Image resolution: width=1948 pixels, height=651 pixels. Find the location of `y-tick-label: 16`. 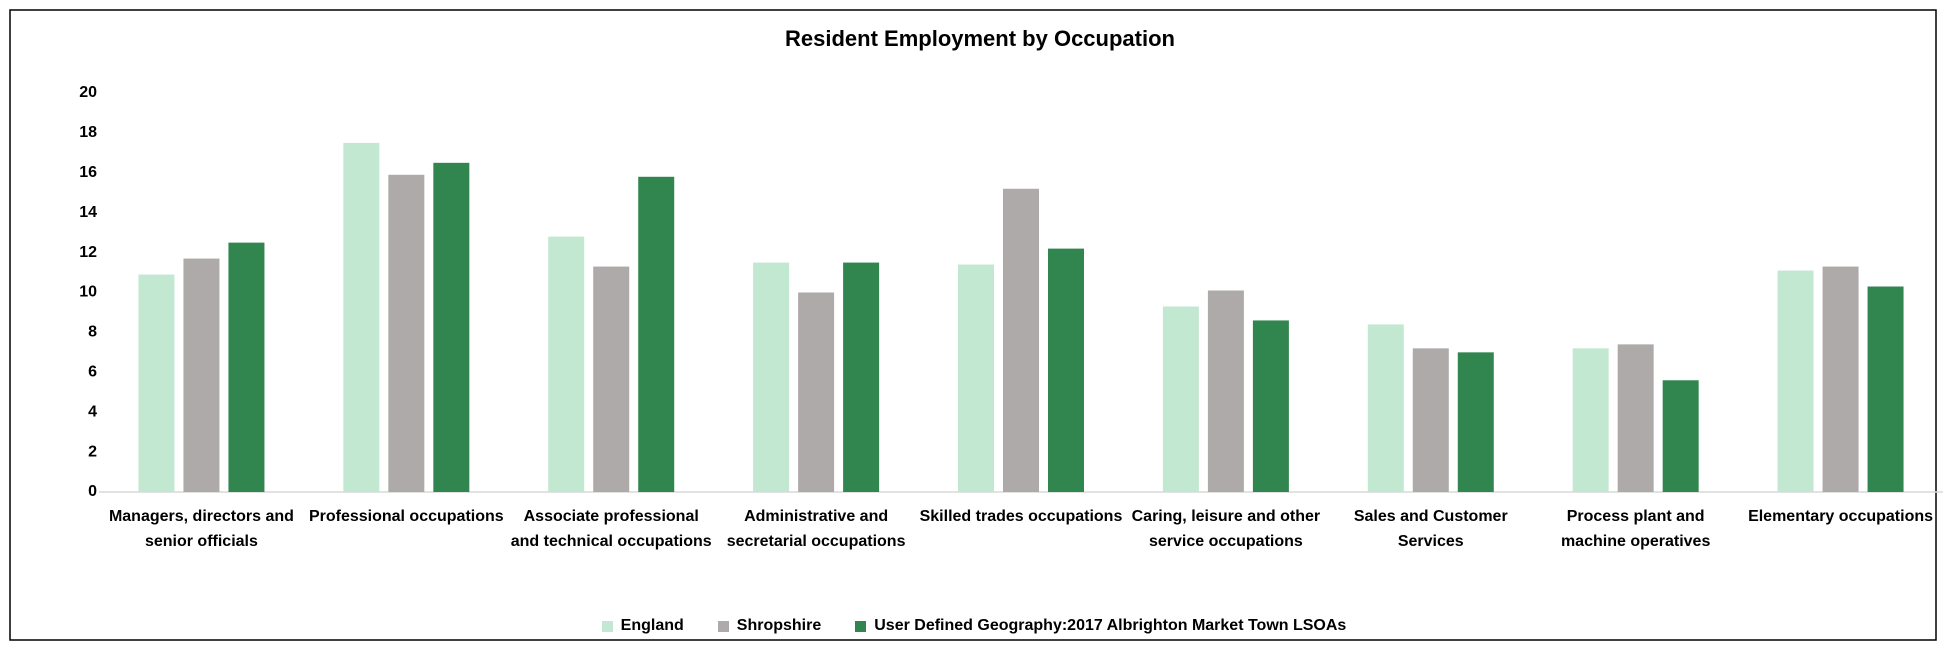

y-tick-label: 16 is located at coordinates (88, 172).